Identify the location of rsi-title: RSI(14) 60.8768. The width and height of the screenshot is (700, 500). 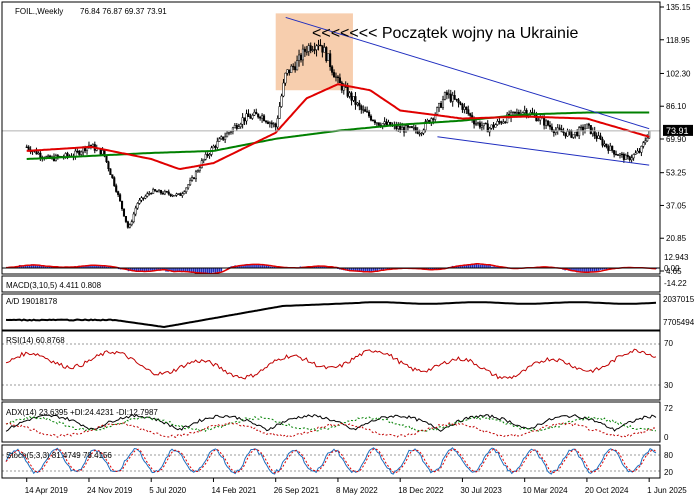
(35, 340).